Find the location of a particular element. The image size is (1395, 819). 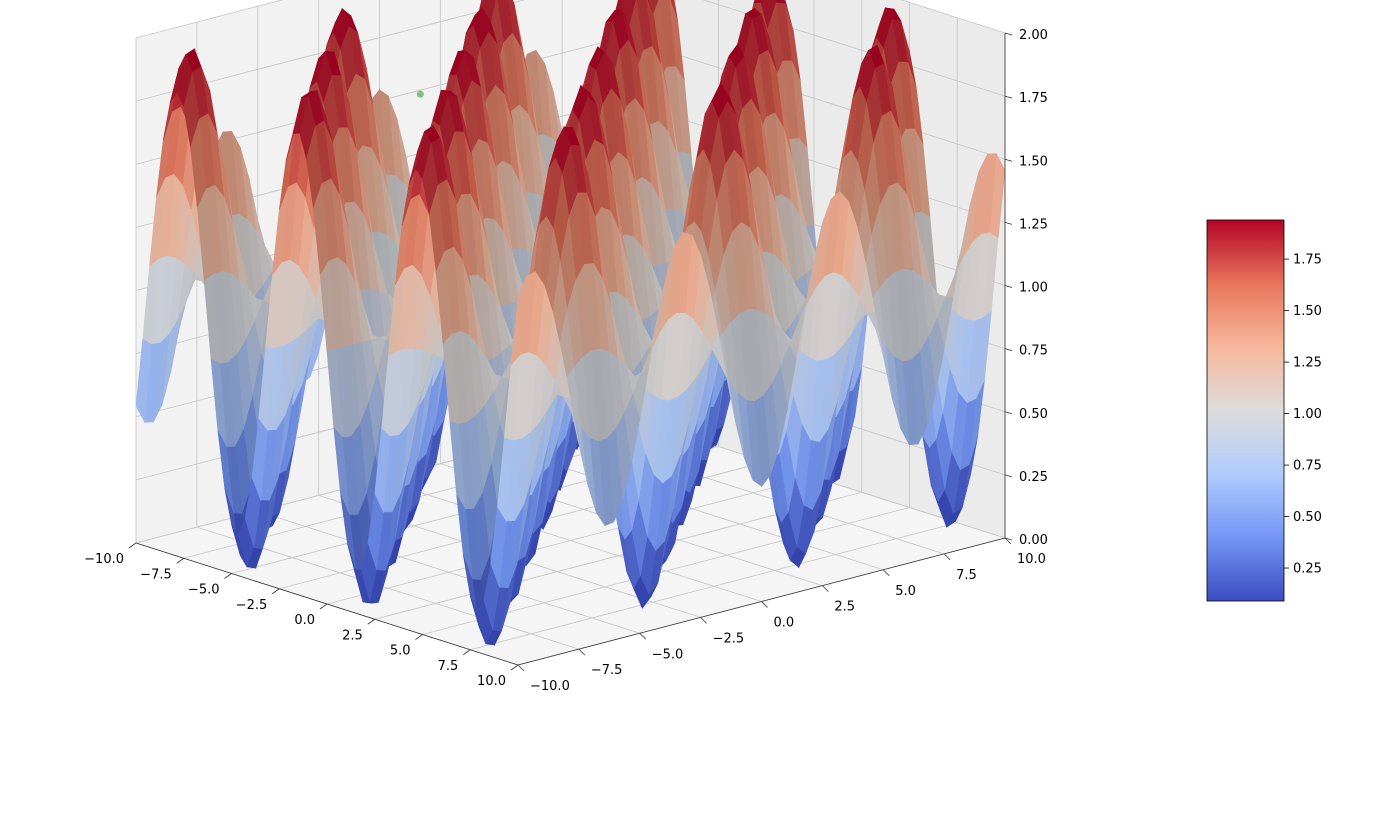

x-tick-label: −2.5 is located at coordinates (252, 605).